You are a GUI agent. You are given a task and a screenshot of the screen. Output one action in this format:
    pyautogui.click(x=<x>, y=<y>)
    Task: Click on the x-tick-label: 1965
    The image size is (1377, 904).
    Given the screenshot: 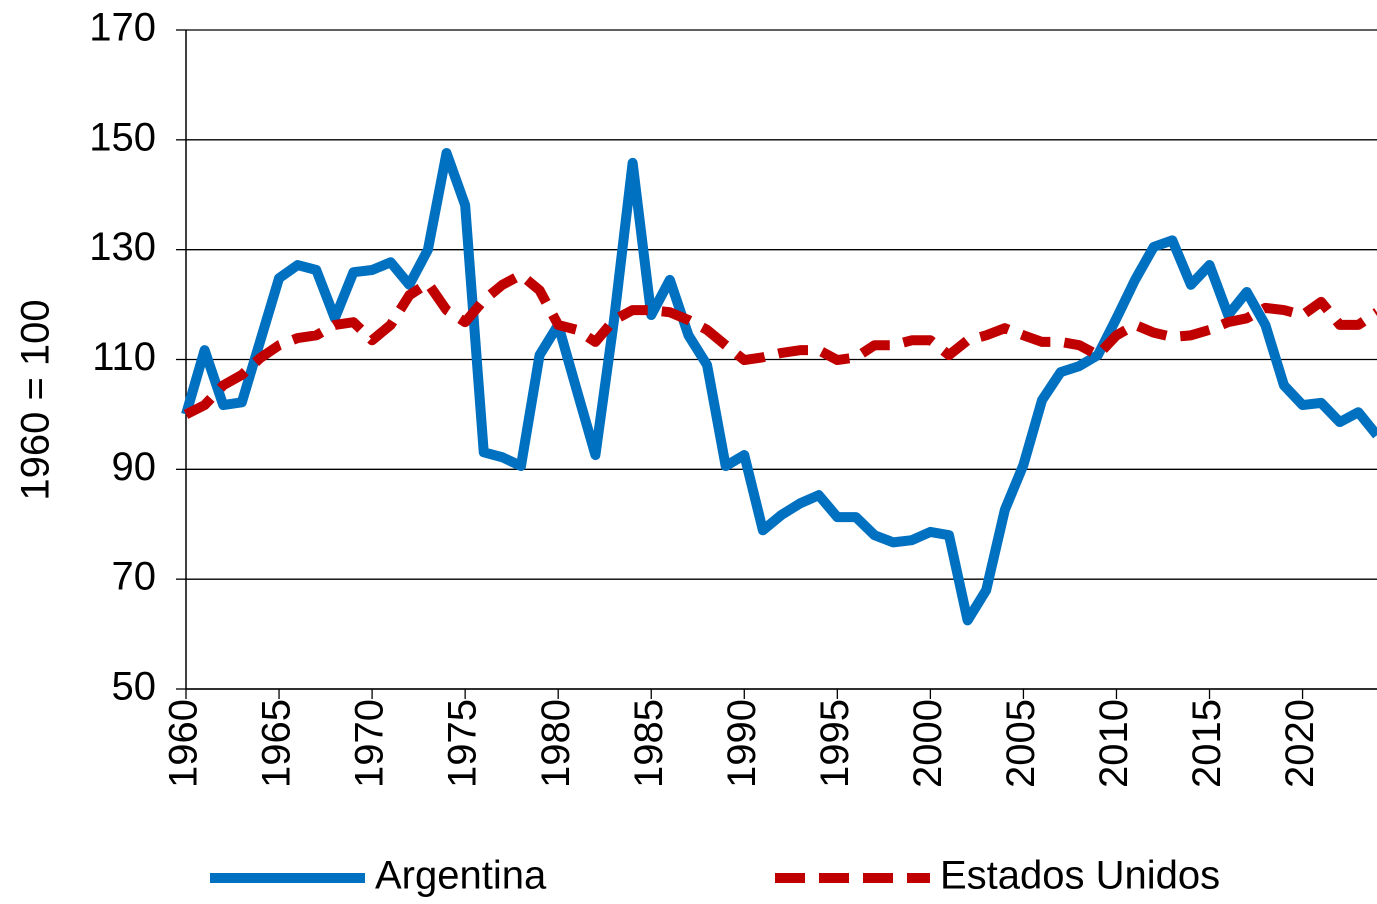 What is the action you would take?
    pyautogui.click(x=277, y=743)
    